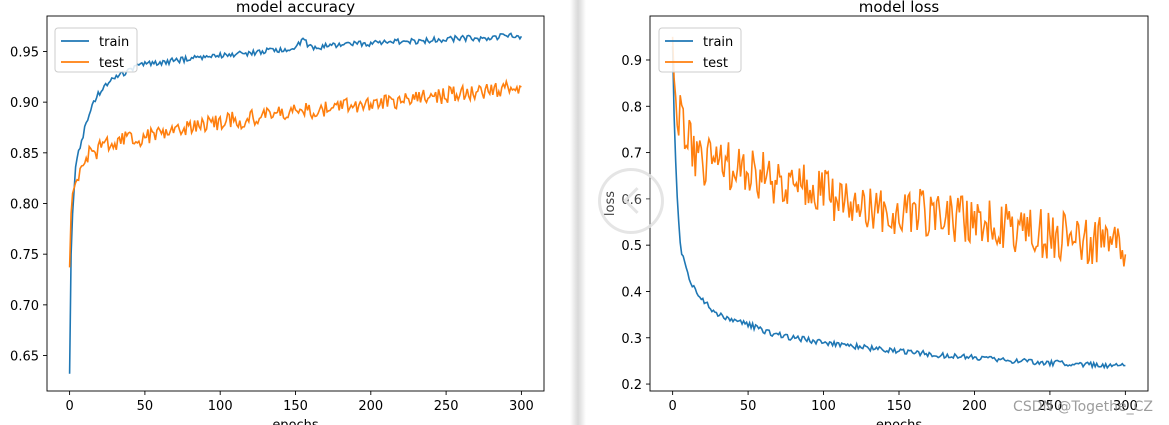 Image resolution: width=1169 pixels, height=425 pixels. What do you see at coordinates (1083, 407) in the screenshot?
I see `watermark: CSDN @Togethe_CZ` at bounding box center [1083, 407].